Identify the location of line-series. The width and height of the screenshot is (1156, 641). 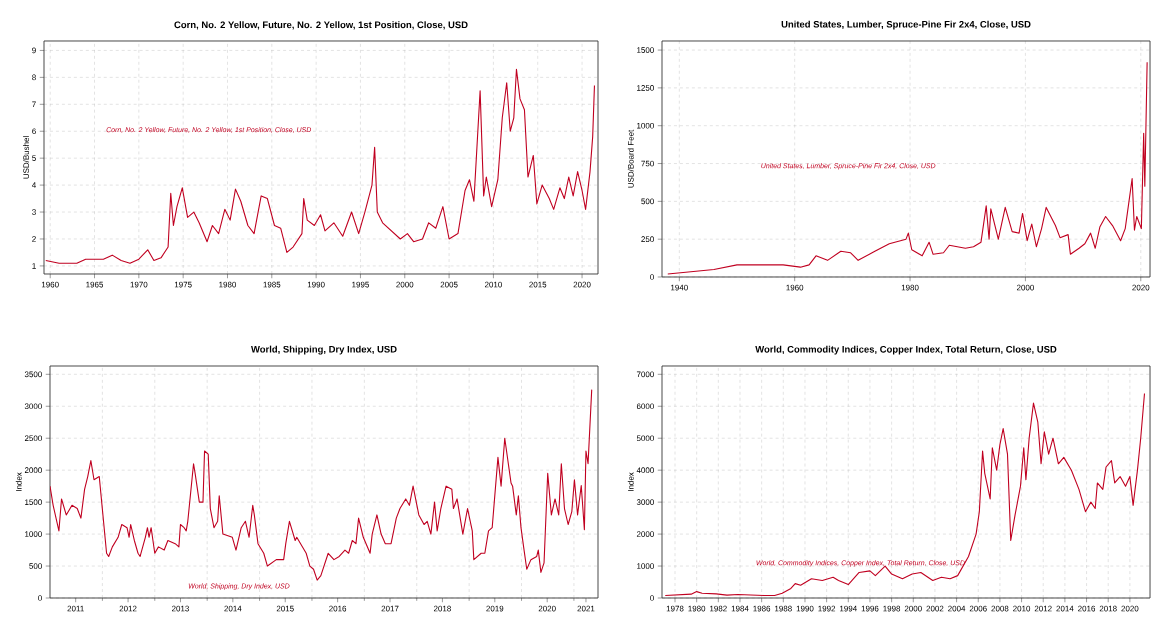
(905, 494).